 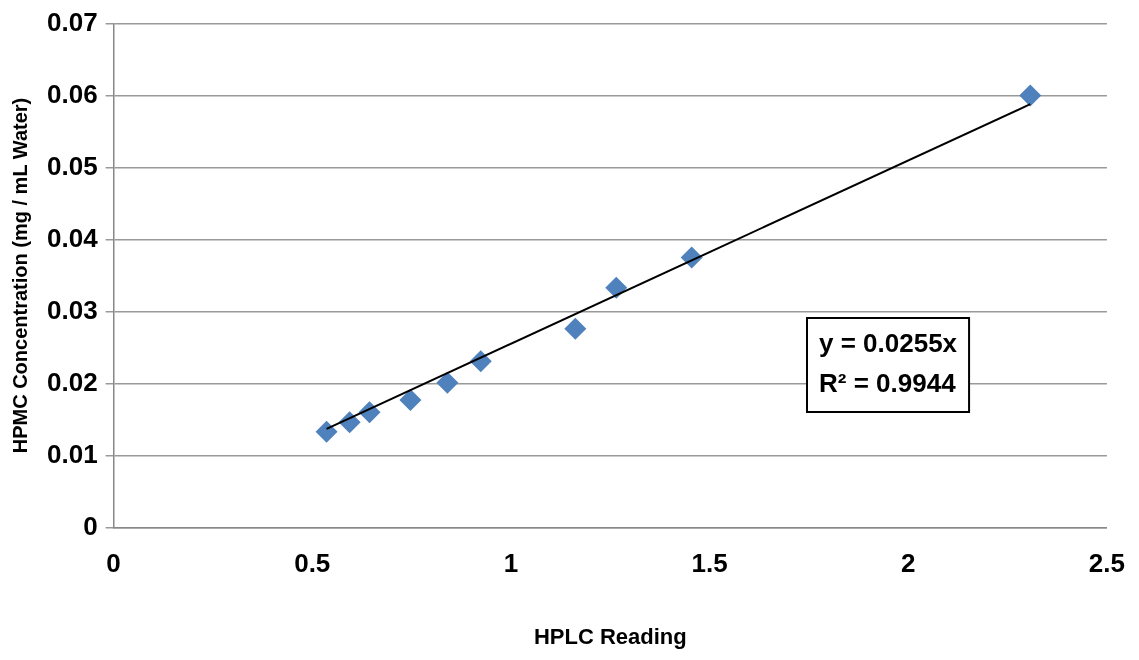 What do you see at coordinates (72, 165) in the screenshot?
I see `y-tick-label: 0.05` at bounding box center [72, 165].